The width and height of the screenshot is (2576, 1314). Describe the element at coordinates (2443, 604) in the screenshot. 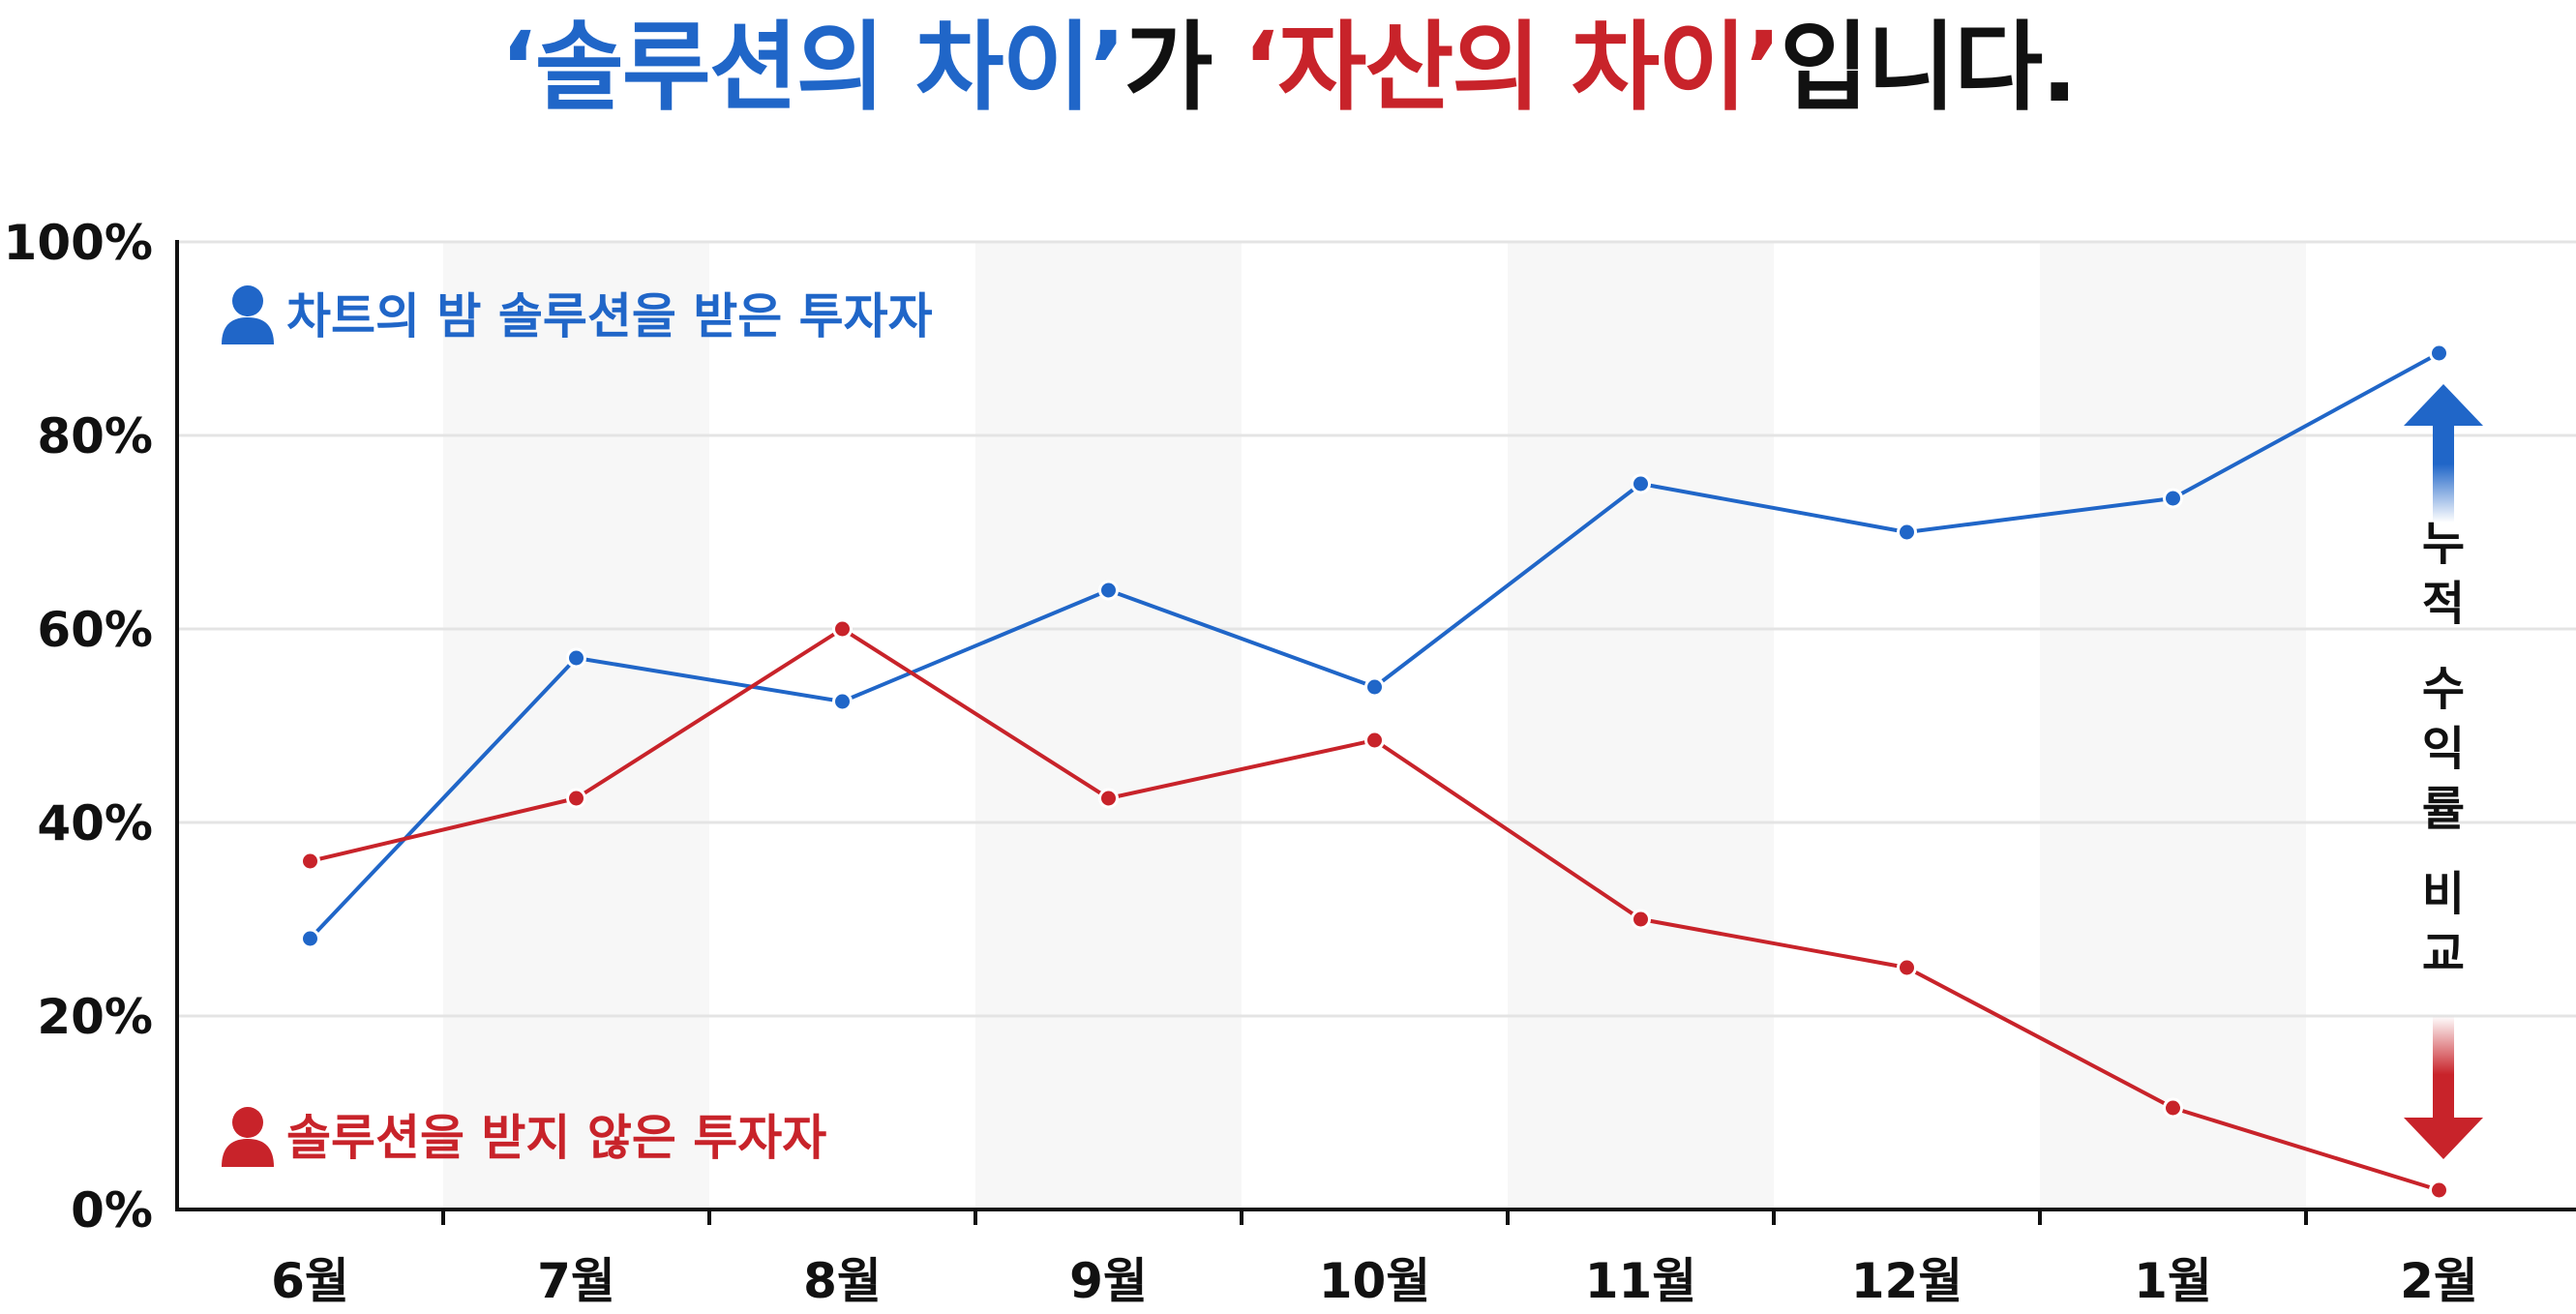

I see `side-label-char: 적` at that location.